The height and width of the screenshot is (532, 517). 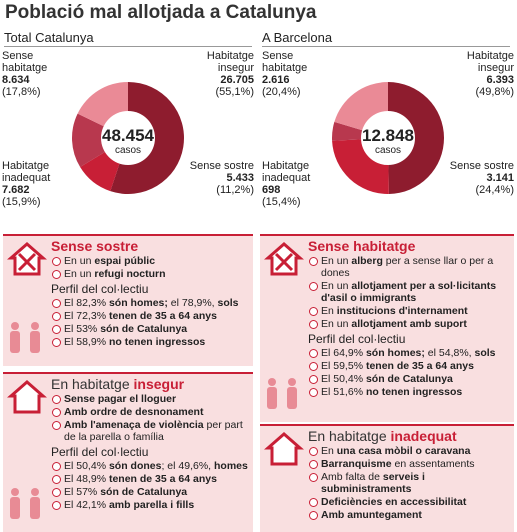 What do you see at coordinates (281, 92) in the screenshot?
I see `percent-label: (20,4%)` at bounding box center [281, 92].